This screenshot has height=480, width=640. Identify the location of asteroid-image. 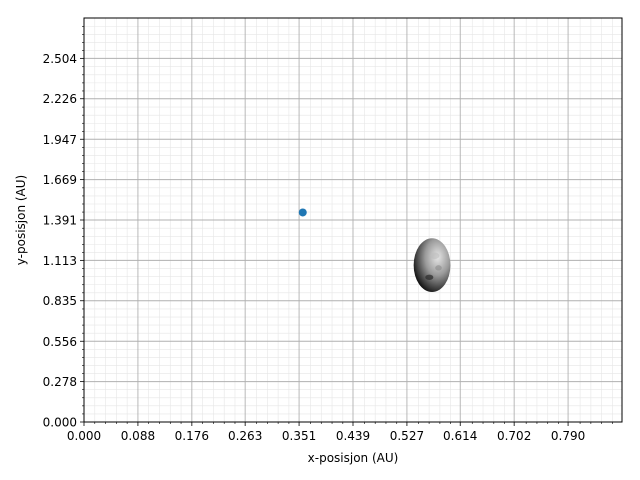
(432, 265).